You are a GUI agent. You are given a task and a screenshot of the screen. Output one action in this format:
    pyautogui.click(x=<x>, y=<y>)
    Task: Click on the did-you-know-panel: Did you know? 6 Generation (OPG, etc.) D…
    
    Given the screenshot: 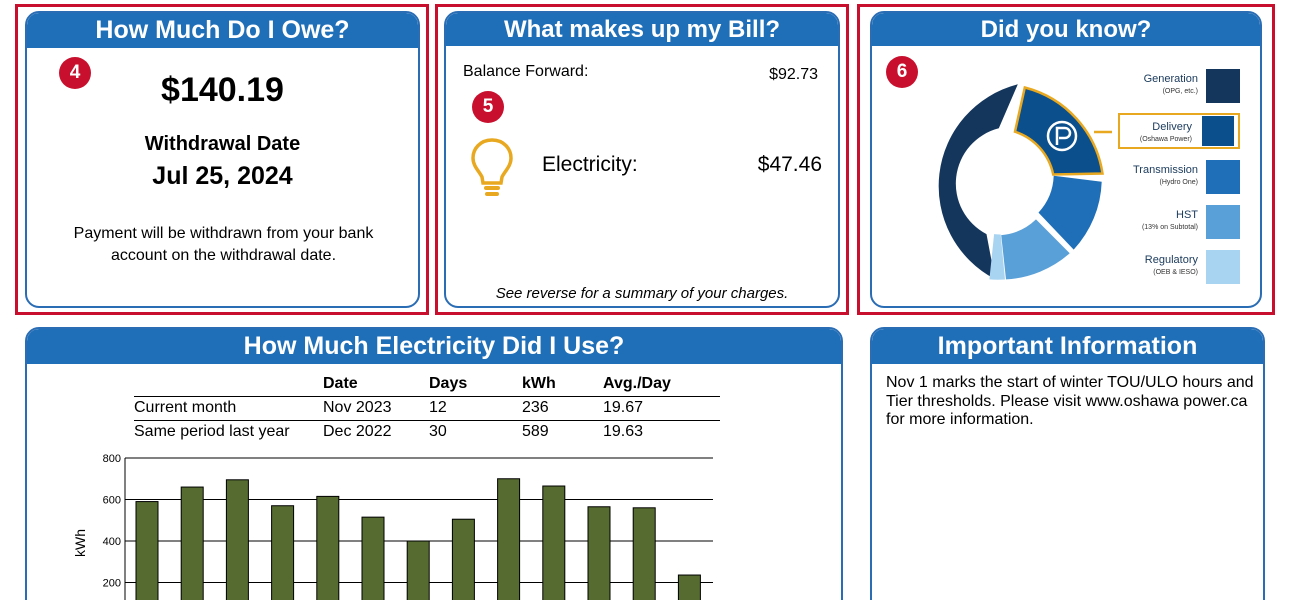 What is the action you would take?
    pyautogui.click(x=1066, y=159)
    